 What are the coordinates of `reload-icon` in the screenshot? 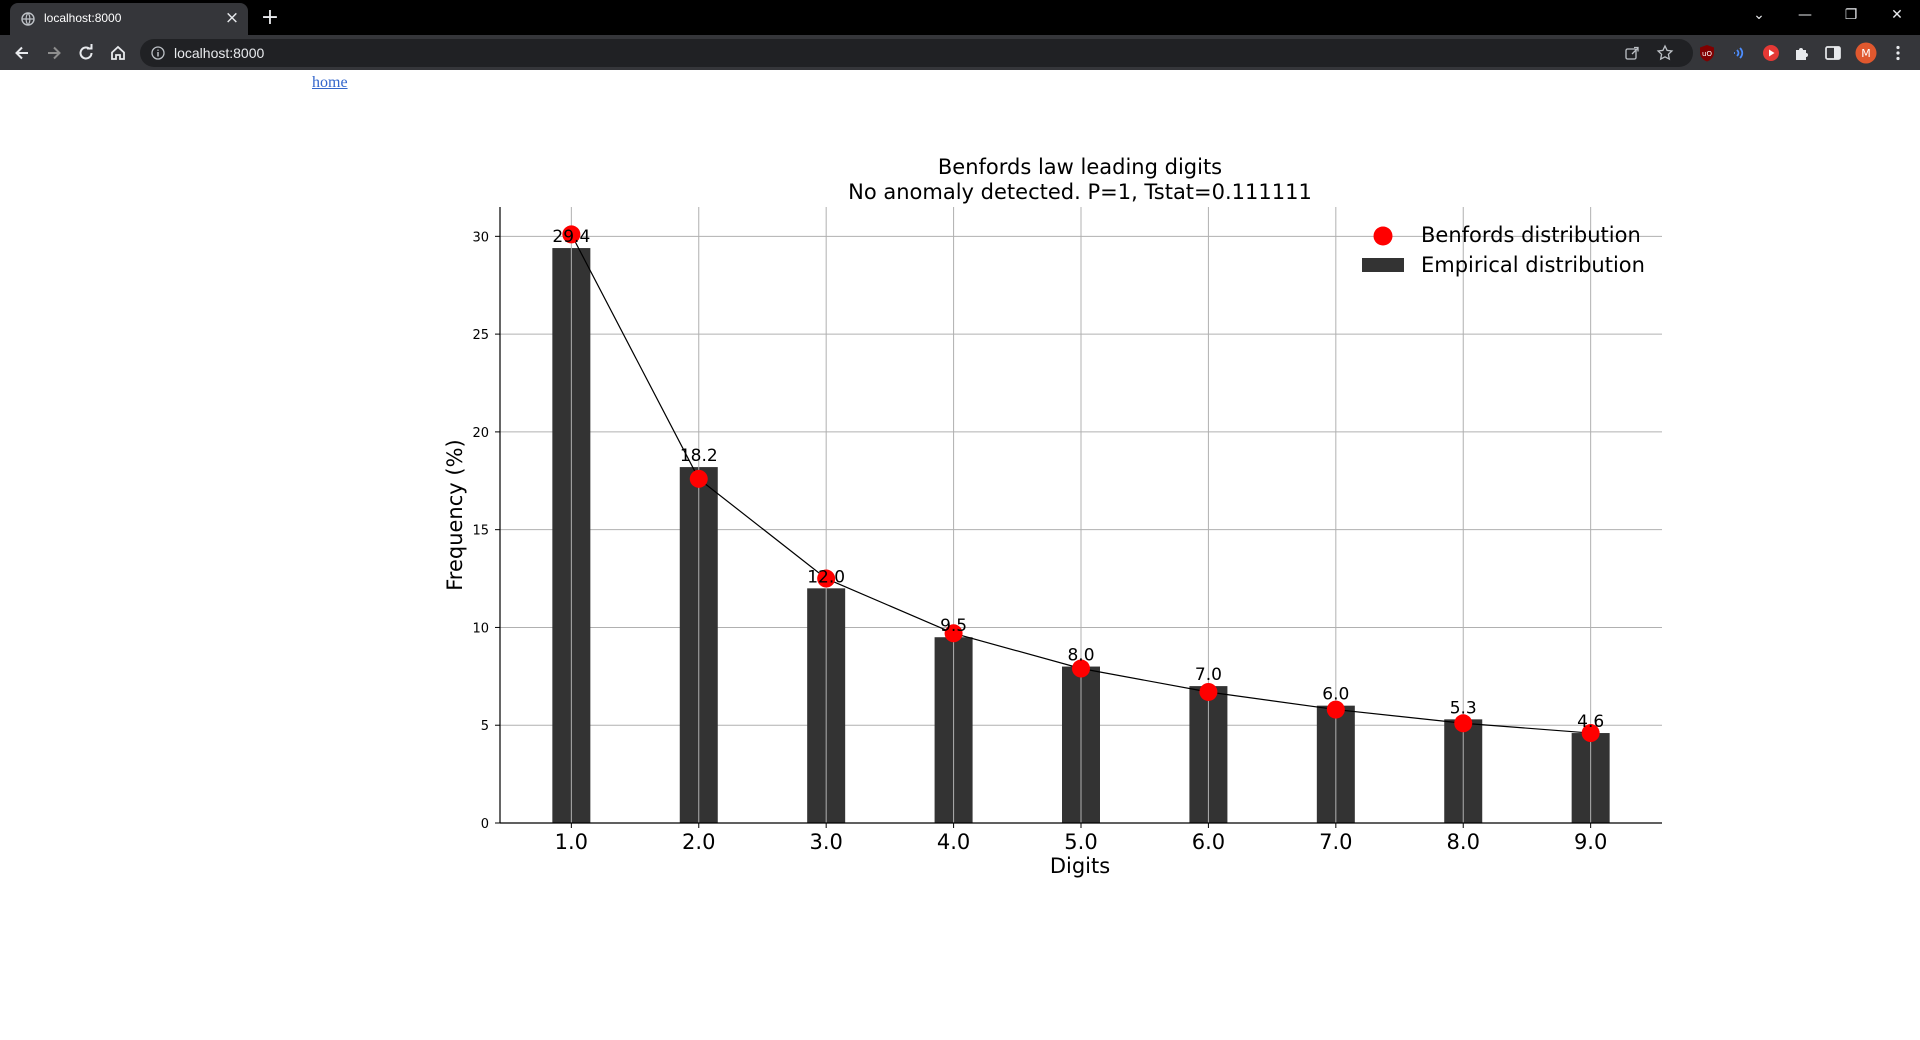 It's located at (86, 52).